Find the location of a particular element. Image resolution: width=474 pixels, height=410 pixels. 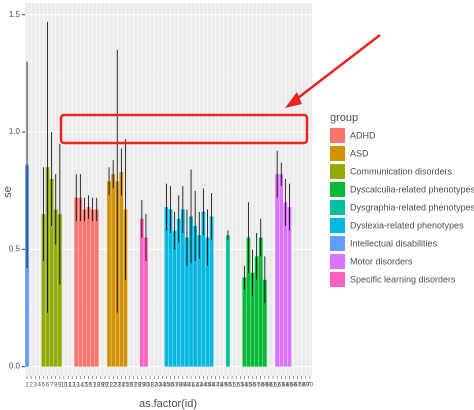

x-tick-label: 35 is located at coordinates (166, 386).